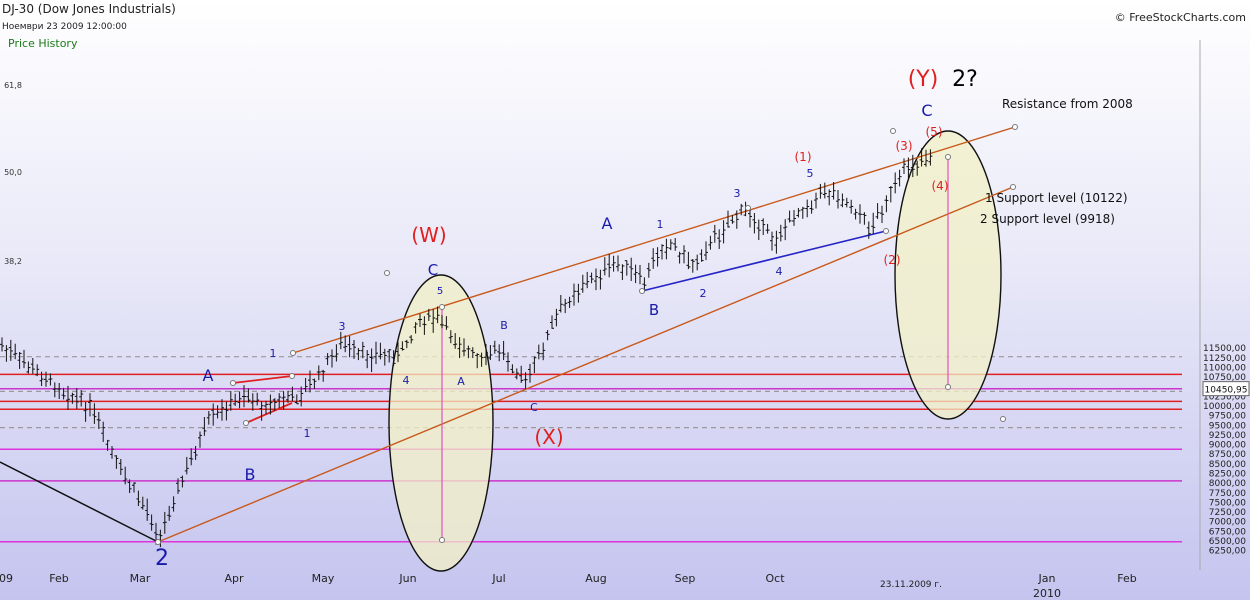 This screenshot has height=604, width=1250. I want to click on y-tick-label: 8750,00, so click(1227, 455).